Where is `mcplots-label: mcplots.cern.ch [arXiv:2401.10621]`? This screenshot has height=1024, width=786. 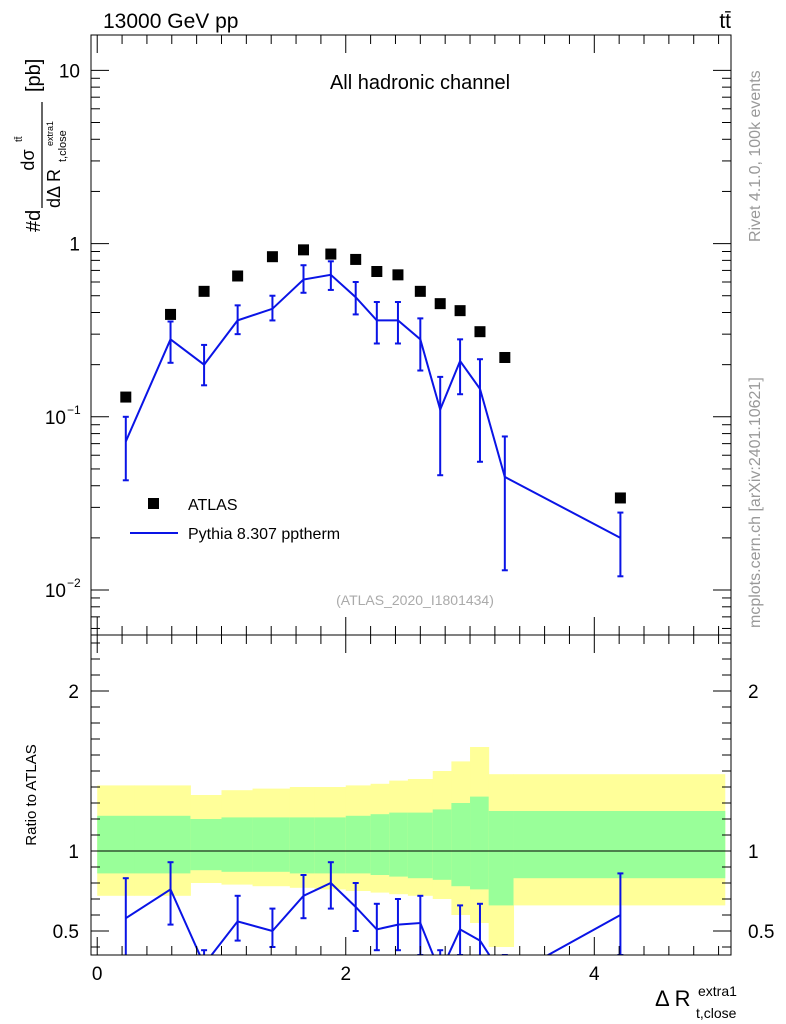 mcplots-label: mcplots.cern.ch [arXiv:2401.10621] is located at coordinates (755, 502).